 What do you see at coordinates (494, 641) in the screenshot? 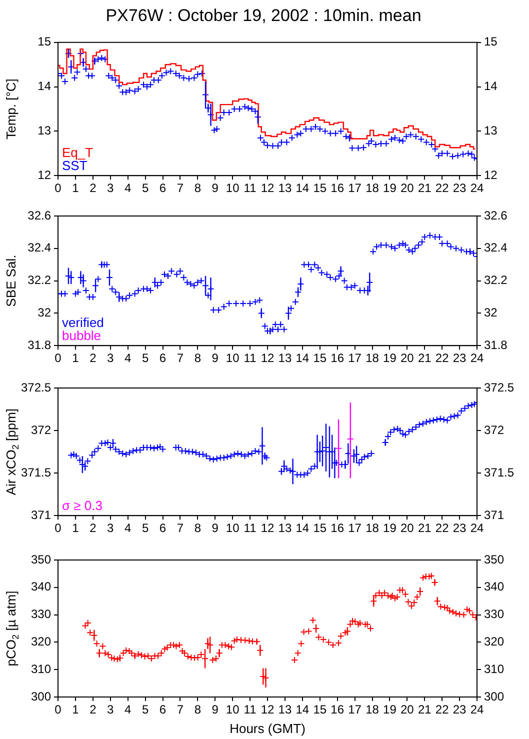
I see `y2-tick-label: 320` at bounding box center [494, 641].